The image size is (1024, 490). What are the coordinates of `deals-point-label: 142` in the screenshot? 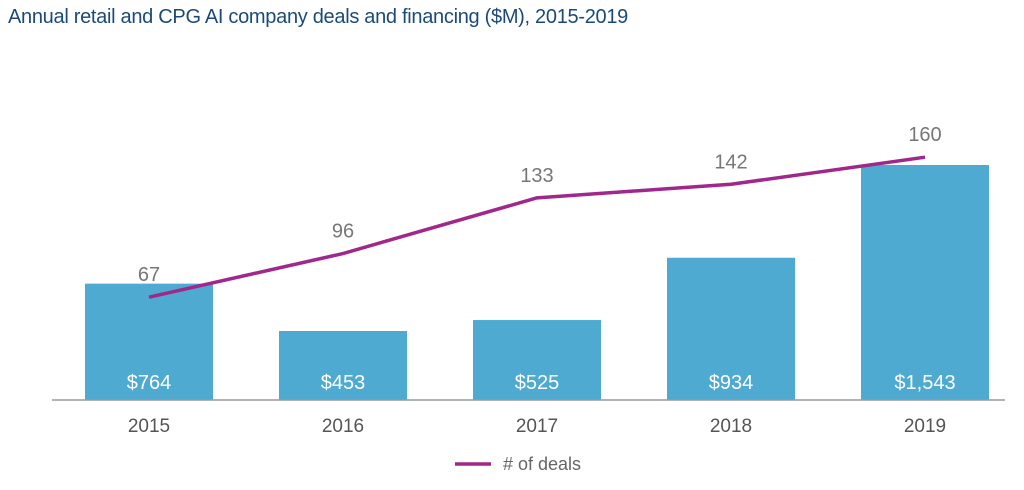 It's located at (730, 162).